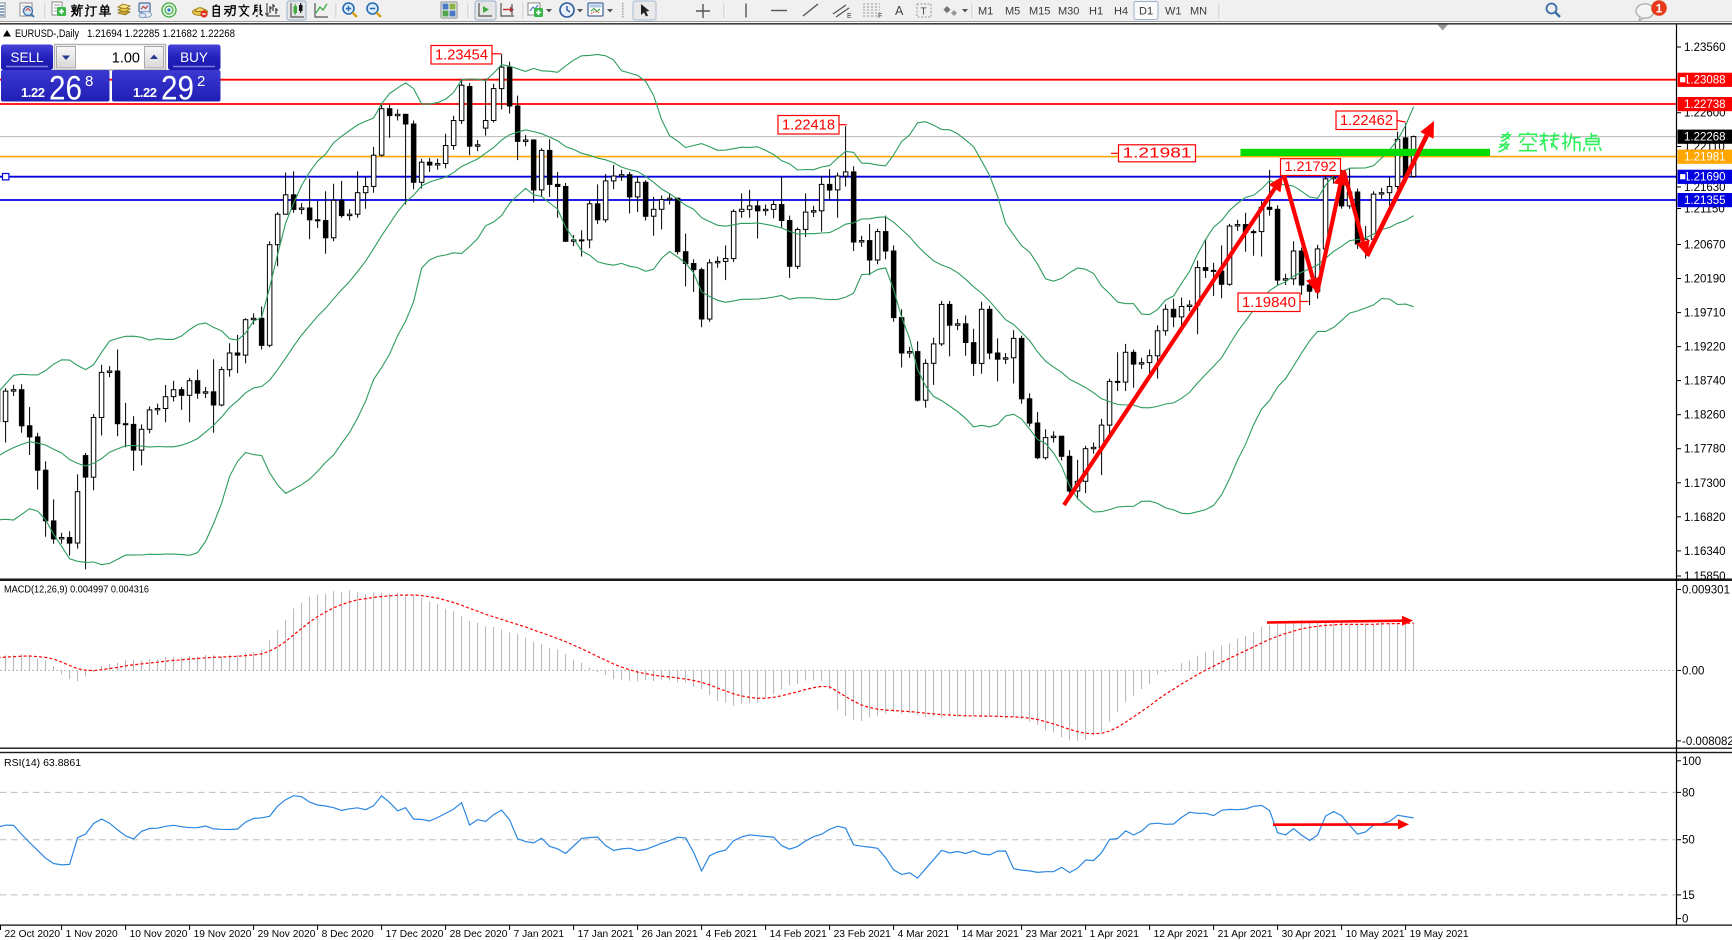  Describe the element at coordinates (1705, 314) in the screenshot. I see `svg-text: 1.19710` at that location.